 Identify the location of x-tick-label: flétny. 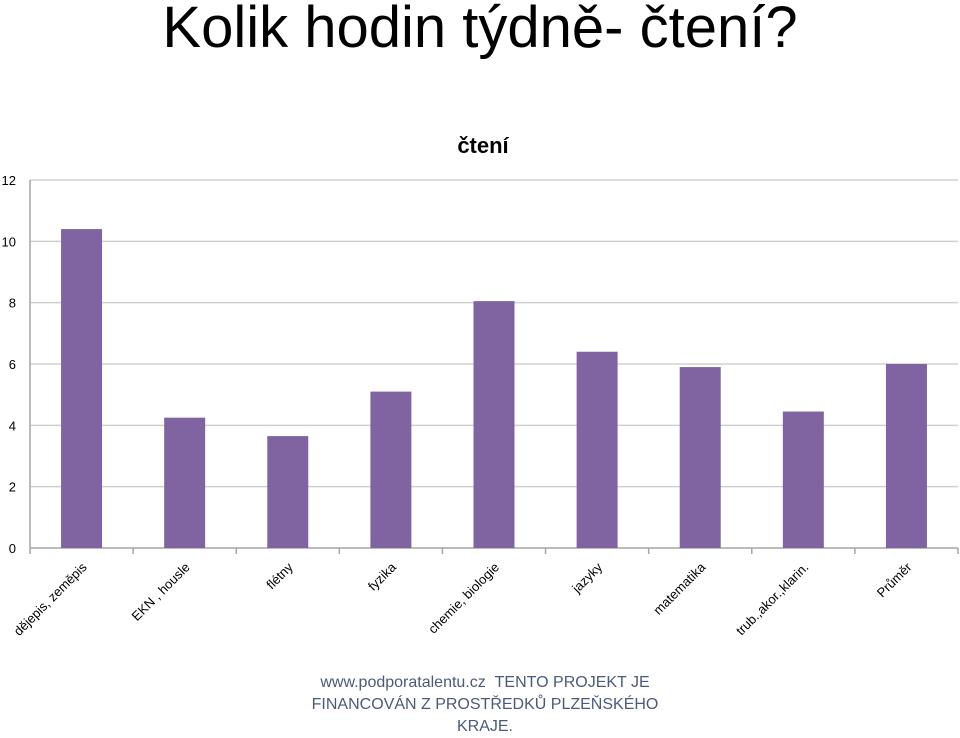
(279, 575).